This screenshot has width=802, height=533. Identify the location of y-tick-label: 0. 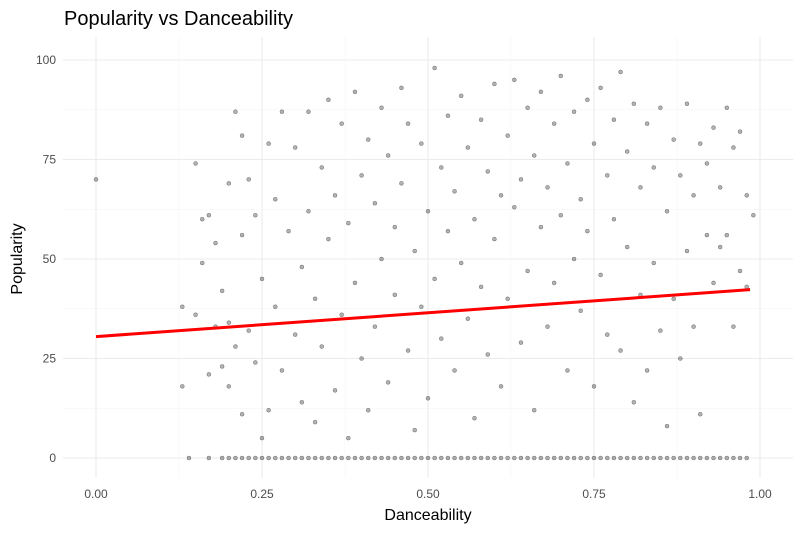
(52, 458).